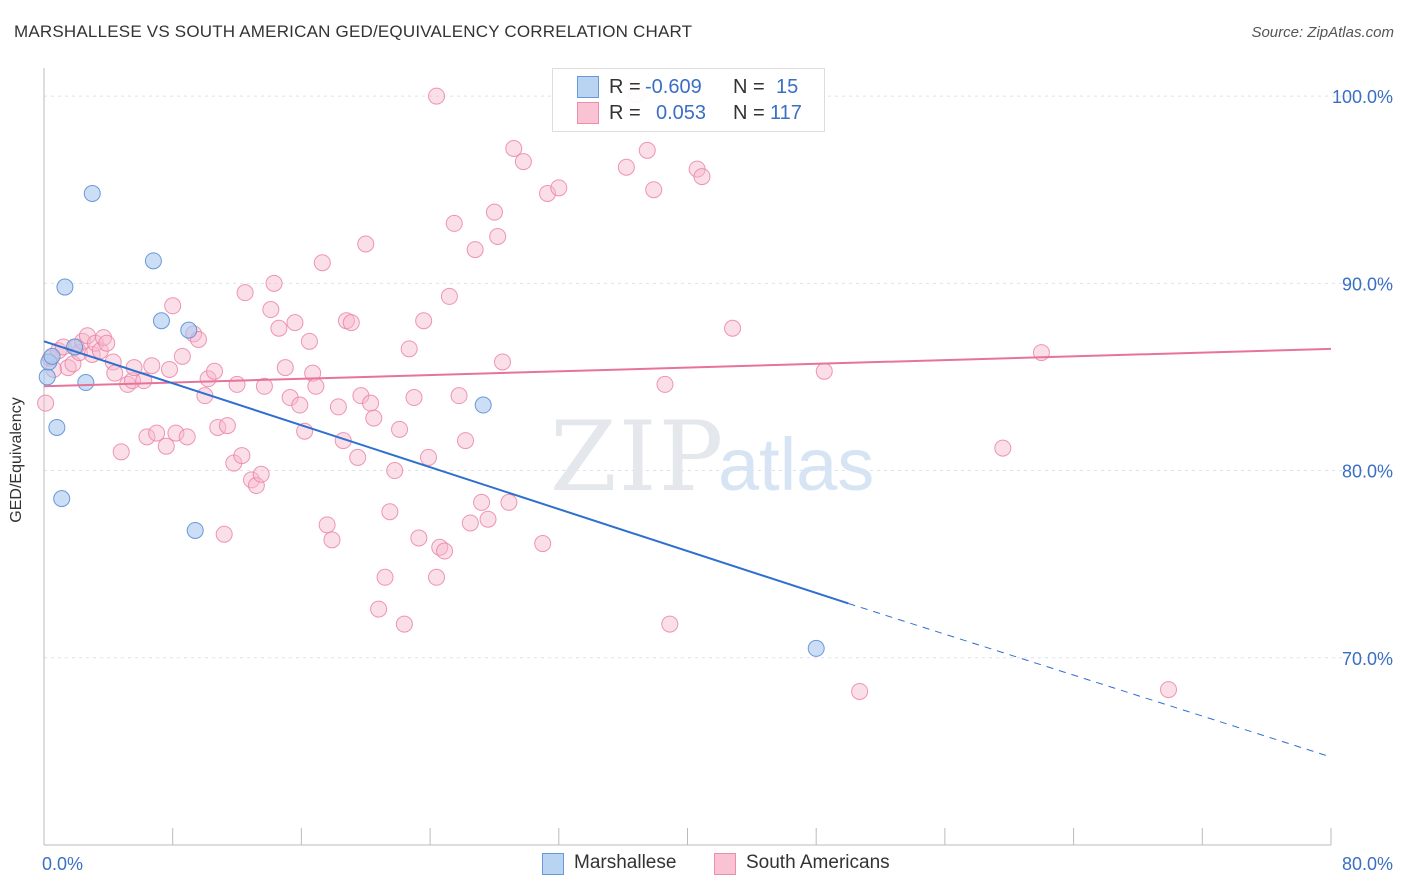  What do you see at coordinates (625, 862) in the screenshot?
I see `marshallese-legend-label: Marshallese` at bounding box center [625, 862].